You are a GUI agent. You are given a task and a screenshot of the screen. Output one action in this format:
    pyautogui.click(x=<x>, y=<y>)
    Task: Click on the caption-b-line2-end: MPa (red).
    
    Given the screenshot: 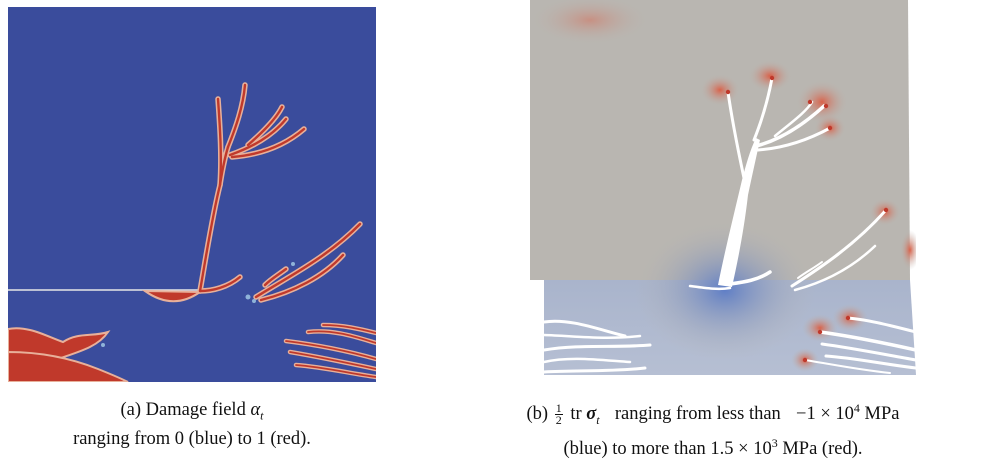 What is the action you would take?
    pyautogui.click(x=822, y=449)
    